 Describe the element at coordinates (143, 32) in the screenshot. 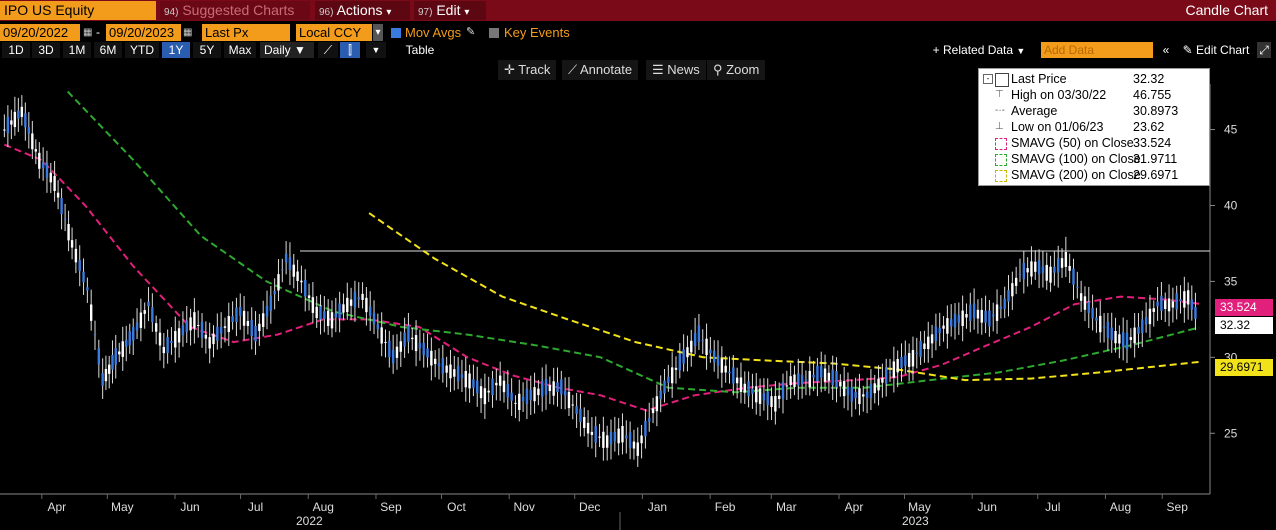

I see `end-date-field: 09/20/2023` at that location.